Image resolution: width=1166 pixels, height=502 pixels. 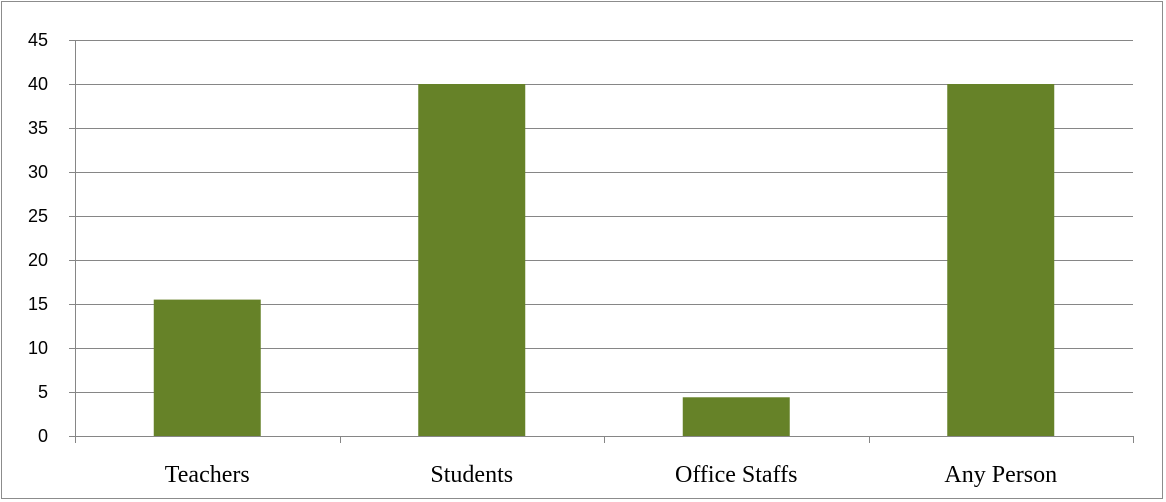 I want to click on x-tick-label-teachers: Teachers, so click(x=207, y=475).